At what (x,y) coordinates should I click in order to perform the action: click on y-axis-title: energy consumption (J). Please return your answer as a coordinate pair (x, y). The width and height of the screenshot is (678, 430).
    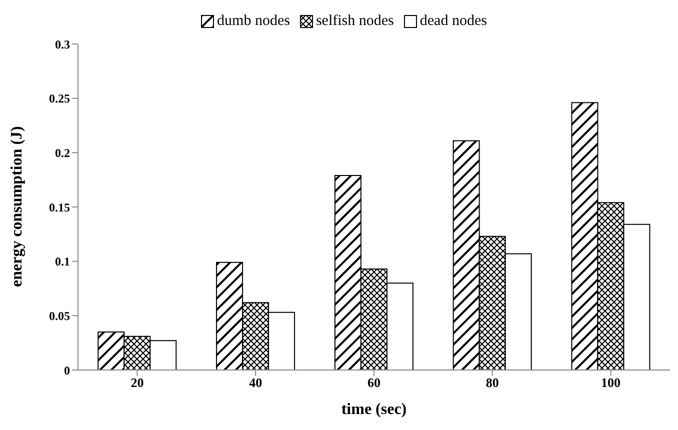
    Looking at the image, I should click on (17, 206).